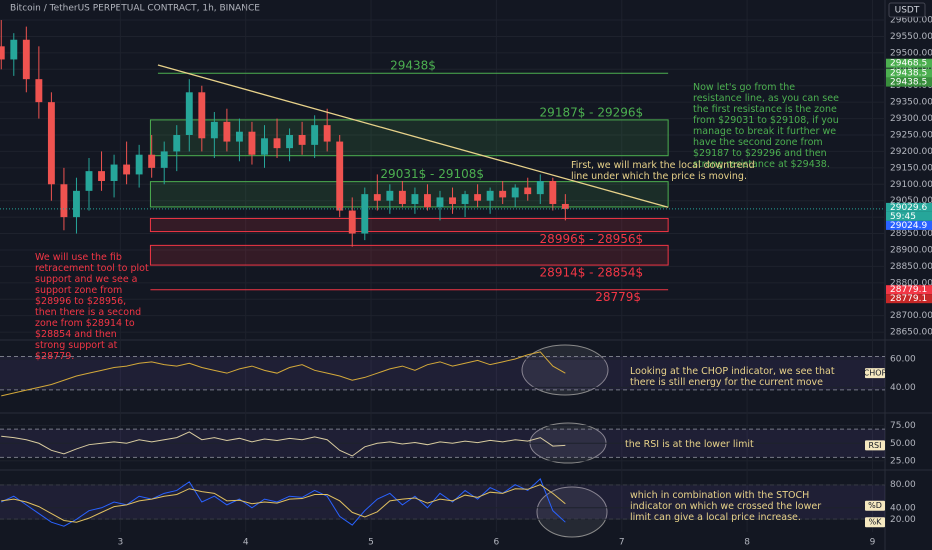 This screenshot has height=550, width=932. I want to click on x-tick-label: 9, so click(873, 543).